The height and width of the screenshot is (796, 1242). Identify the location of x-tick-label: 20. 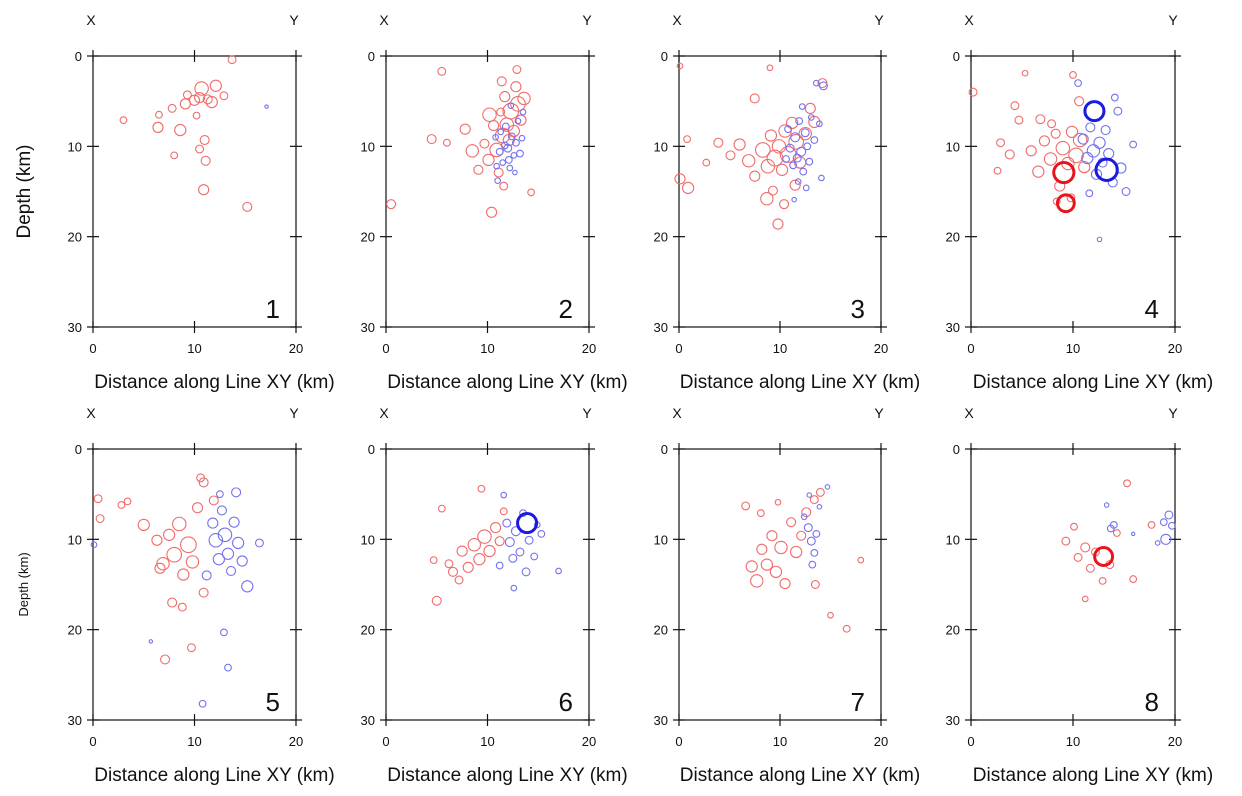
(296, 741).